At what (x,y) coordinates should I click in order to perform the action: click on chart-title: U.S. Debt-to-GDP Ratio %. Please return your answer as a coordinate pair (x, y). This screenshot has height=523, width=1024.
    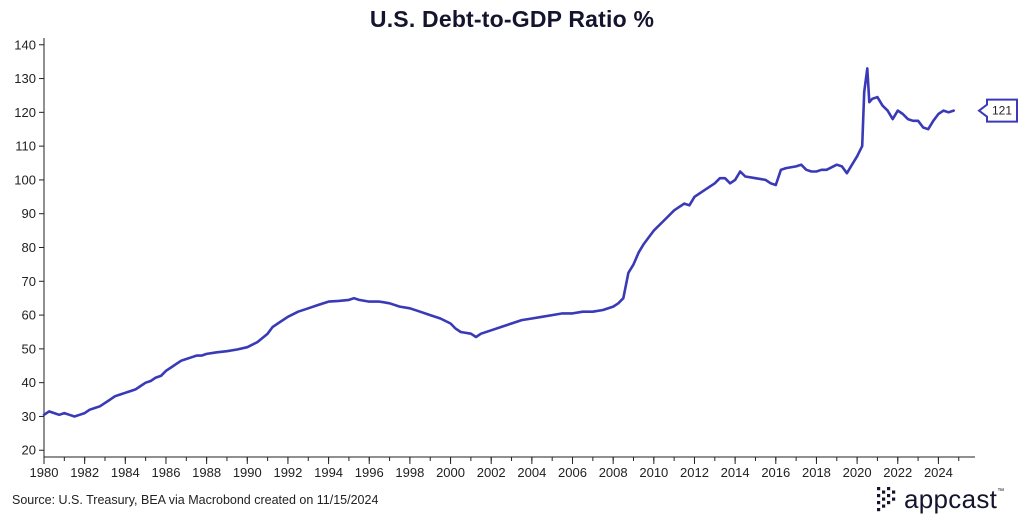
    Looking at the image, I should click on (512, 19).